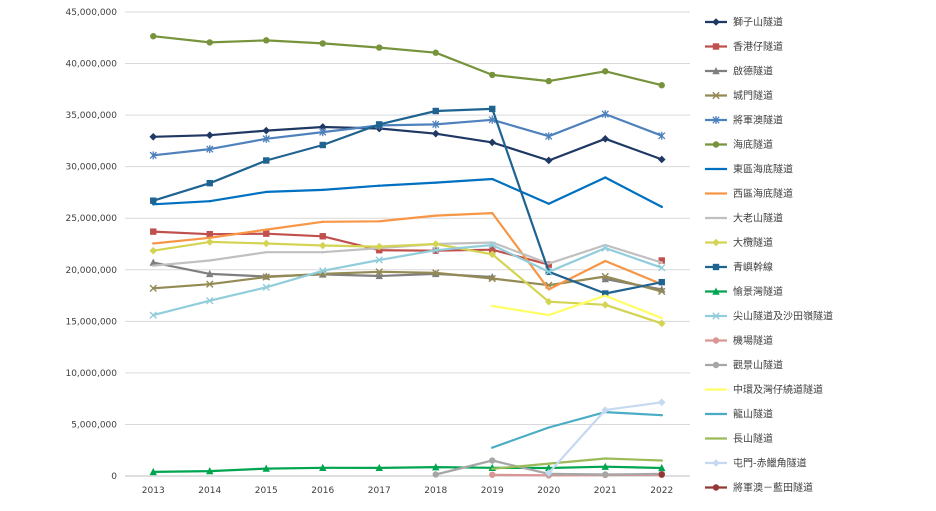 The width and height of the screenshot is (936, 511). Describe the element at coordinates (770, 463) in the screenshot. I see `legend-label: 屯門-赤鱲角隧道` at that location.